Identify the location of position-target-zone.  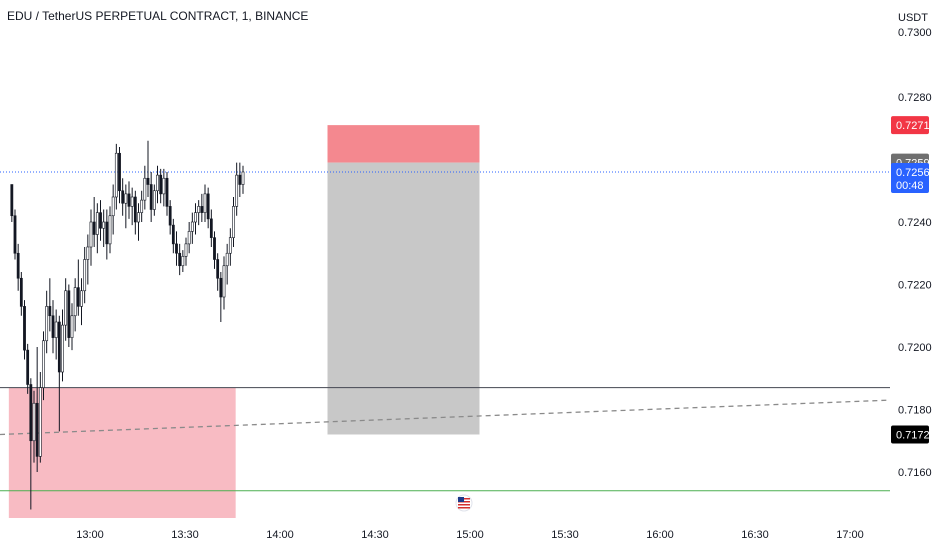
(403, 298).